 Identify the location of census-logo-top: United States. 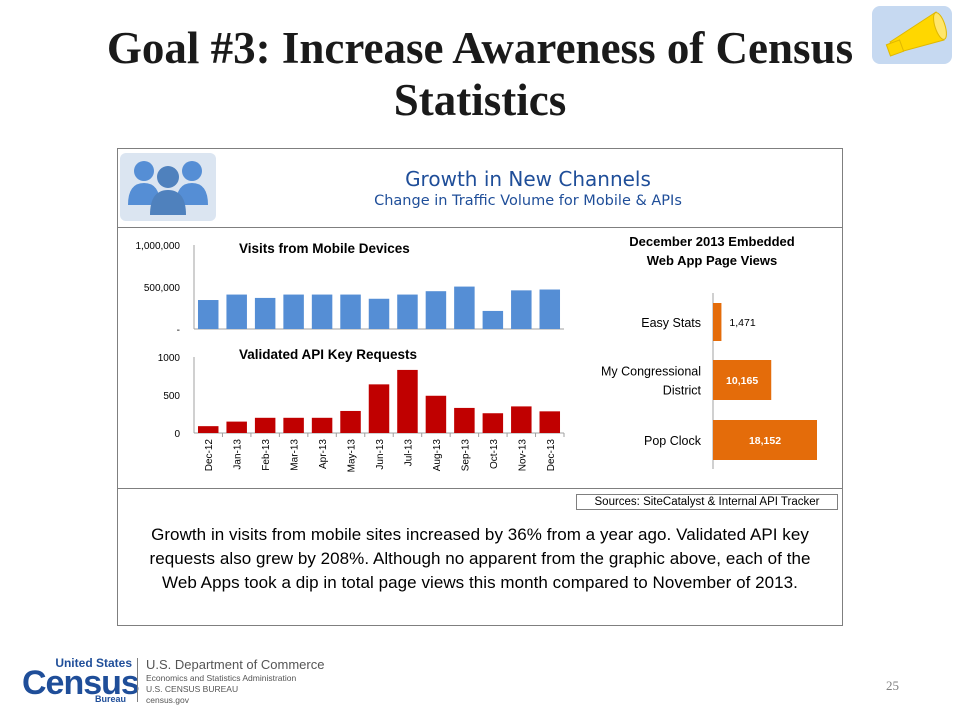
(93, 663).